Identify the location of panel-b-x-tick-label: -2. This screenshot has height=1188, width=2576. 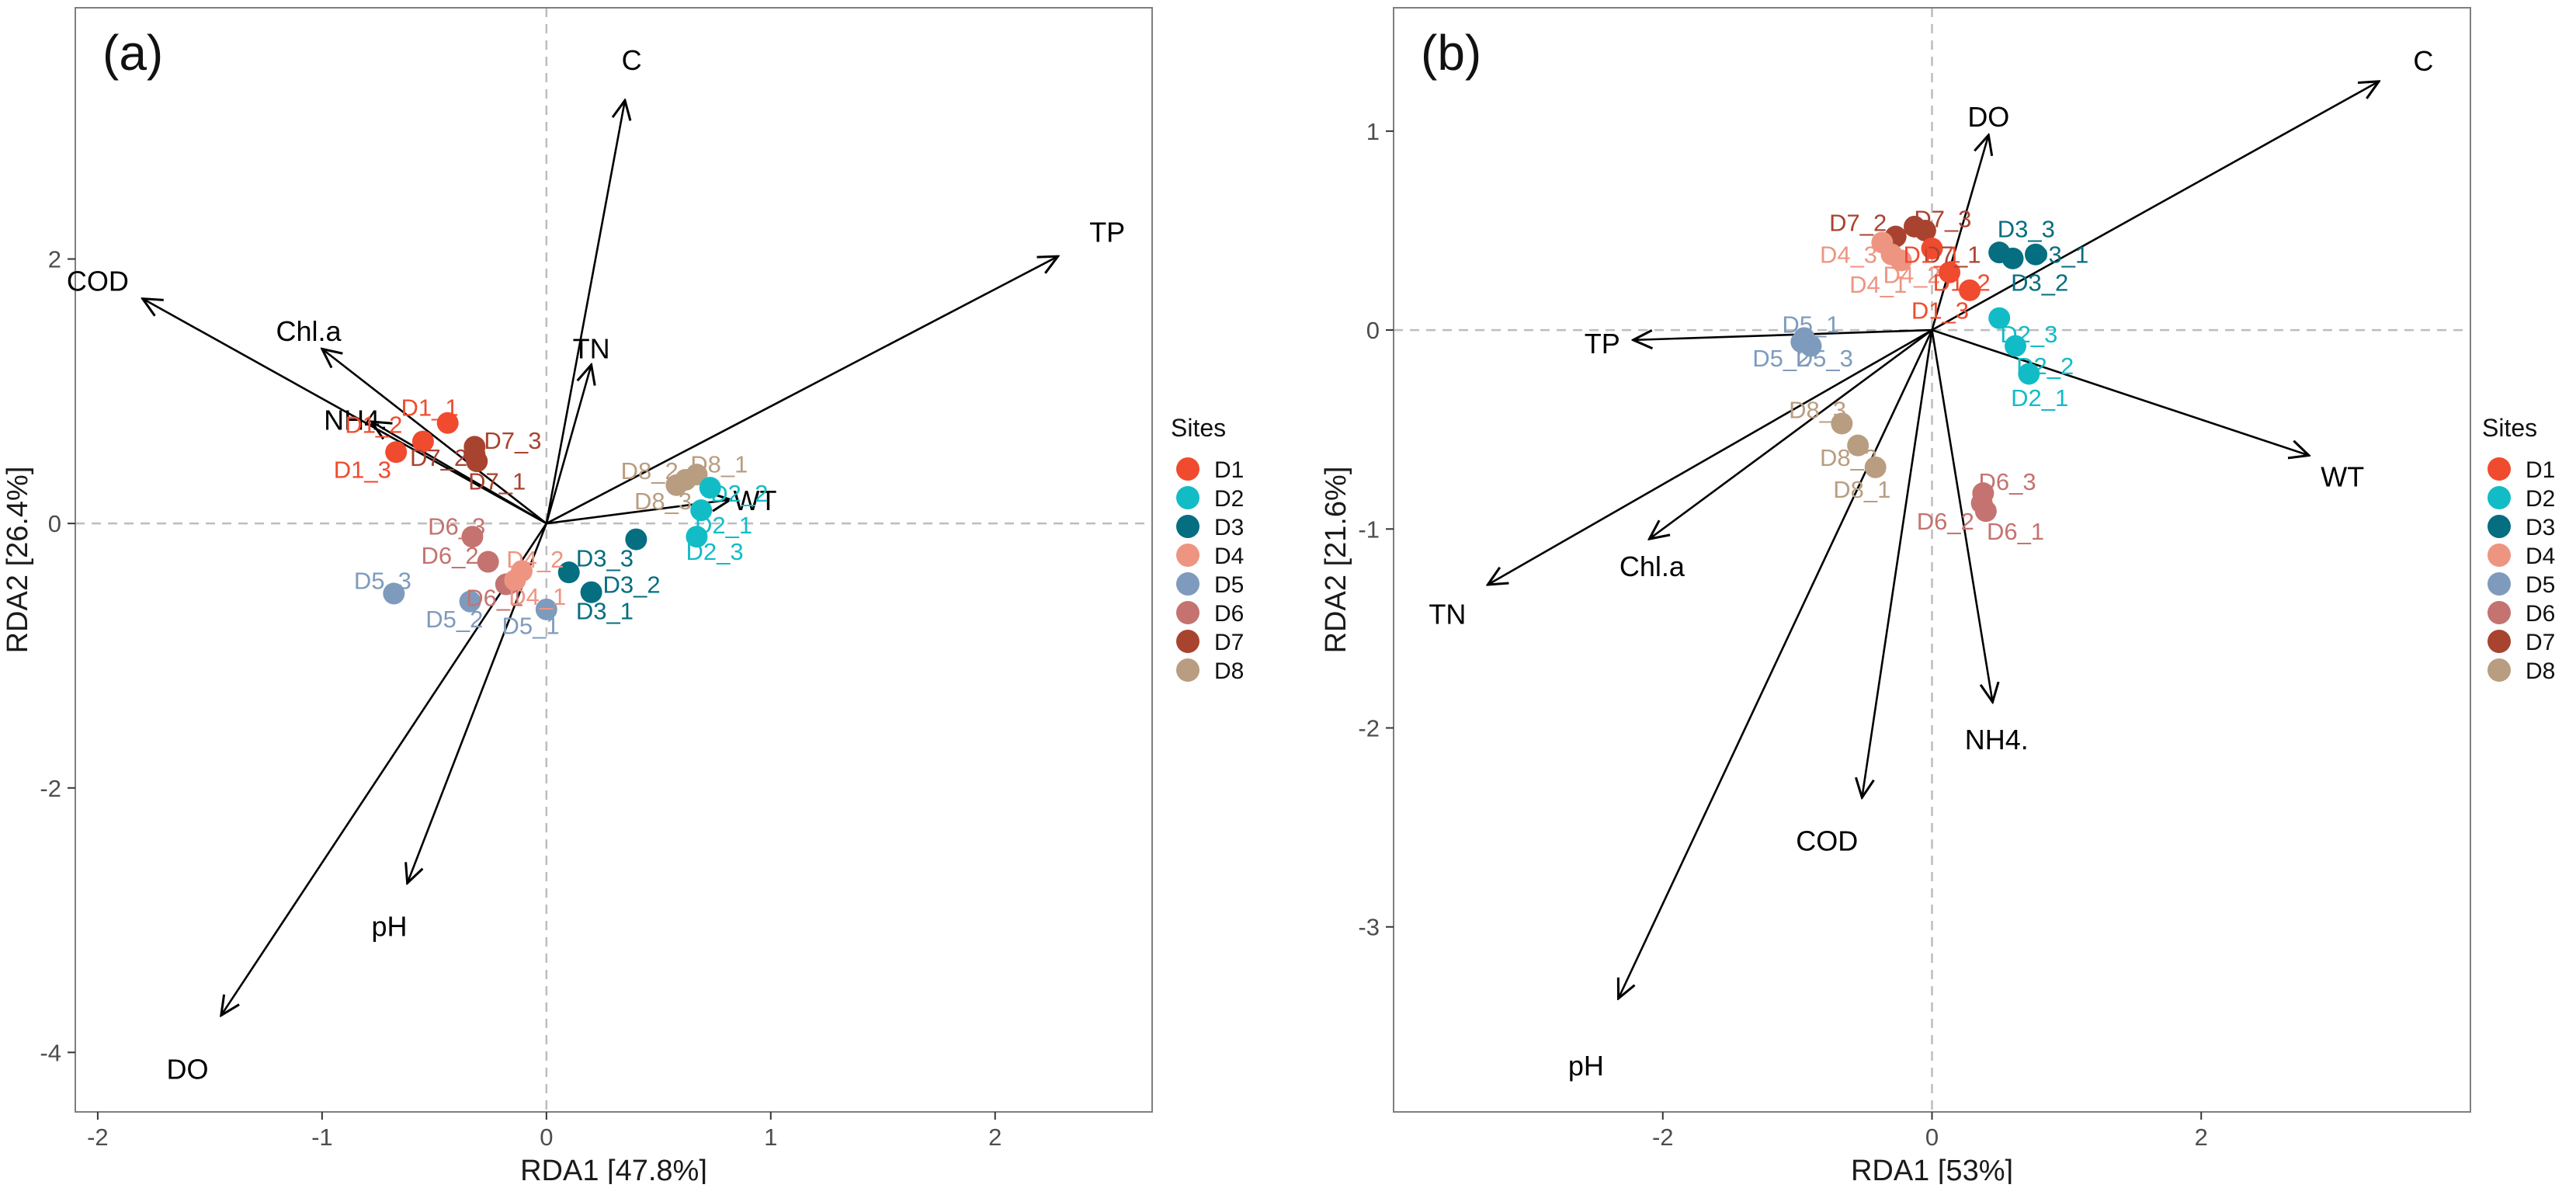
(1663, 1137).